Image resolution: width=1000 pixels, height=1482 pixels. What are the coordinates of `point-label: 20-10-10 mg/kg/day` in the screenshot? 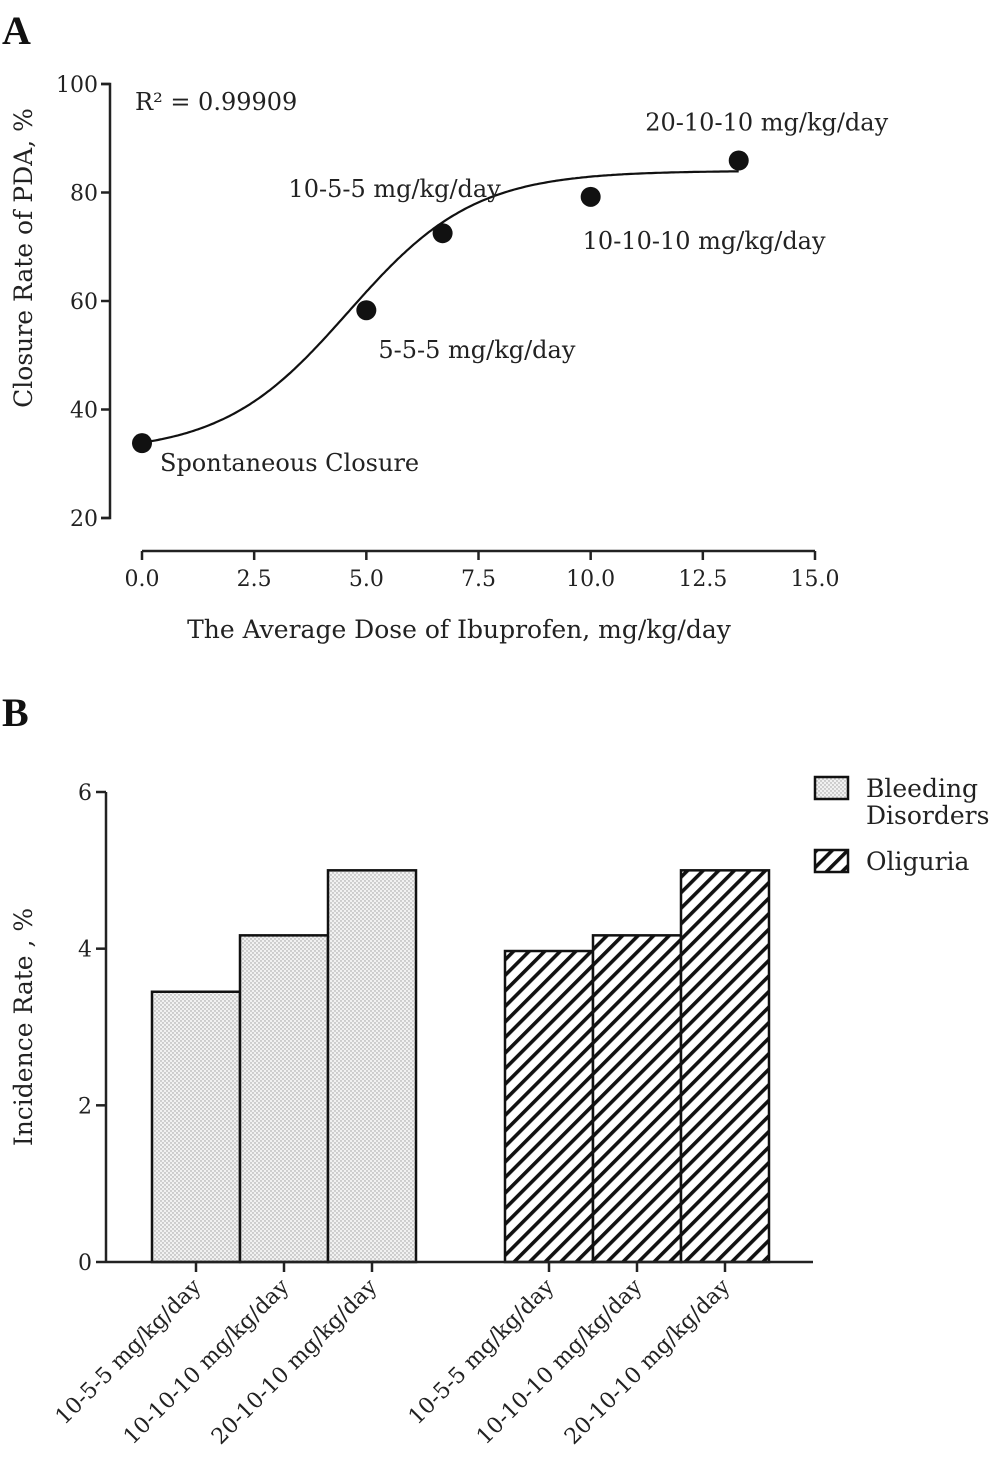 It's located at (766, 122).